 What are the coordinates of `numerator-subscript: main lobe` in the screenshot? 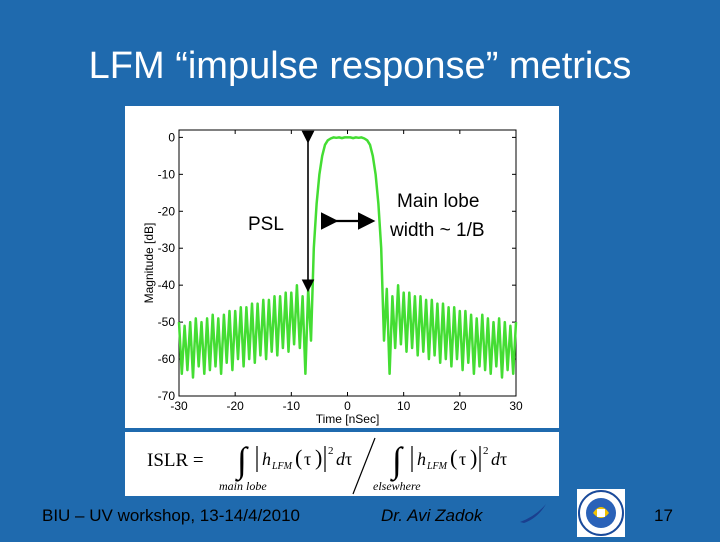 It's located at (243, 486).